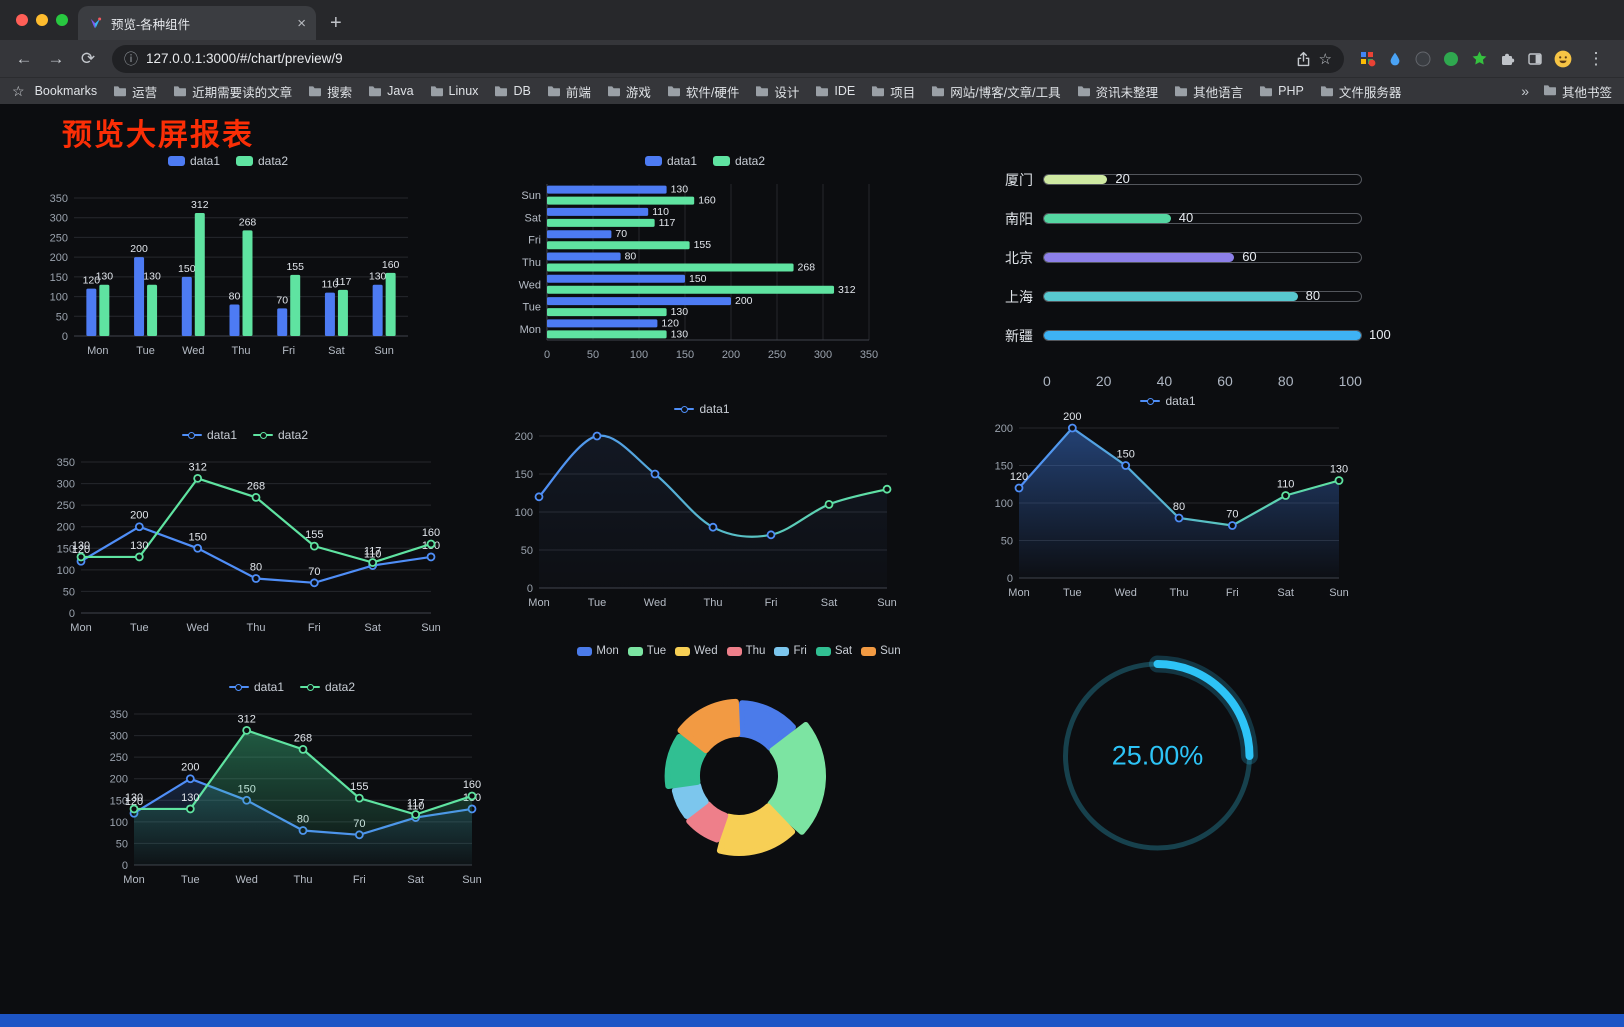  What do you see at coordinates (702, 506) in the screenshot?
I see `chart-smooth-line: data1 0 50 100 150 200 Mon Tue Wed Thu Fri Sat Sun` at bounding box center [702, 506].